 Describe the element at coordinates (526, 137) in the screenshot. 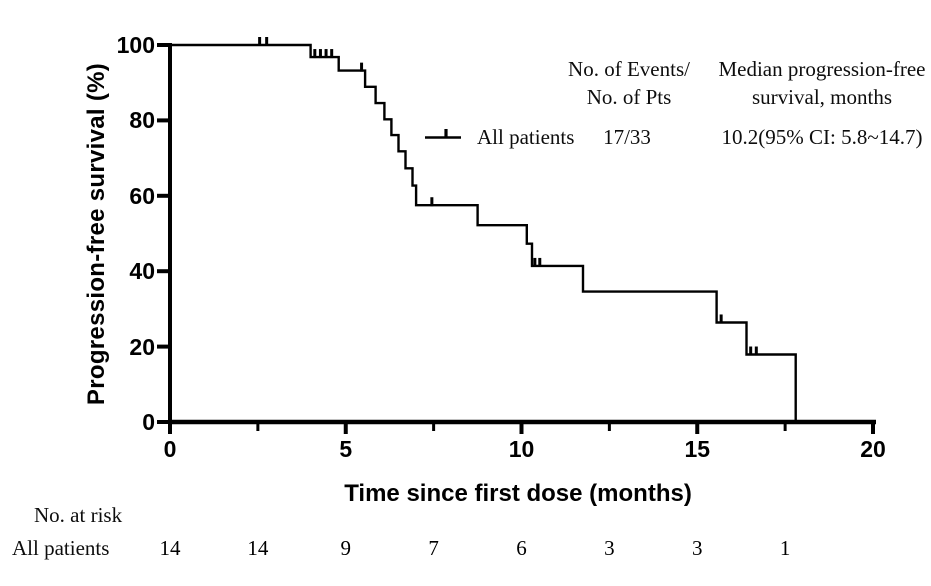

I see `legend-series-label: All patients` at that location.